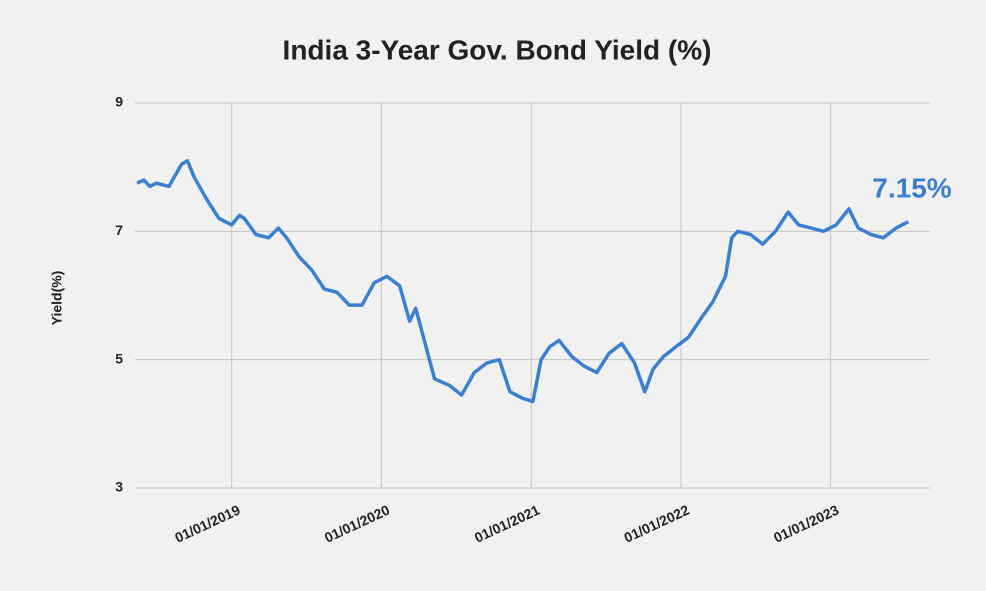 Image resolution: width=986 pixels, height=591 pixels. What do you see at coordinates (497, 49) in the screenshot?
I see `chart-title: India 3-Year Gov. Bond Yield (%)` at bounding box center [497, 49].